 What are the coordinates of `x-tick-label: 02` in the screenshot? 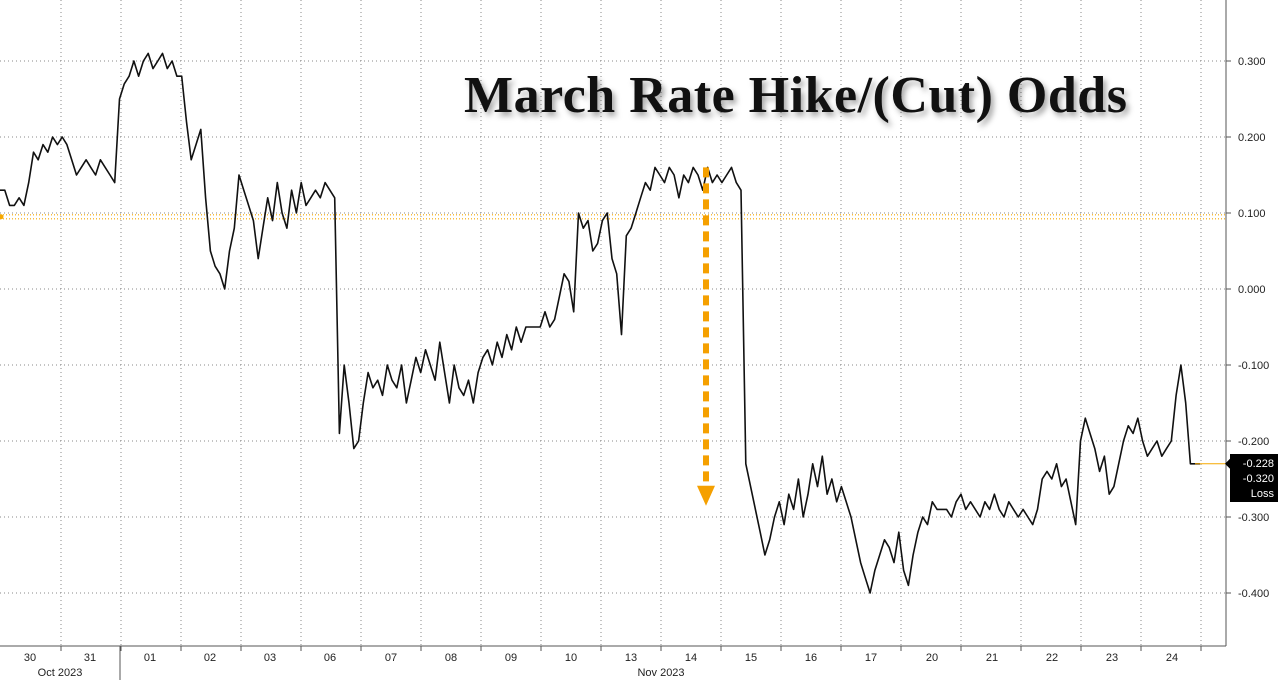 It's located at (210, 658).